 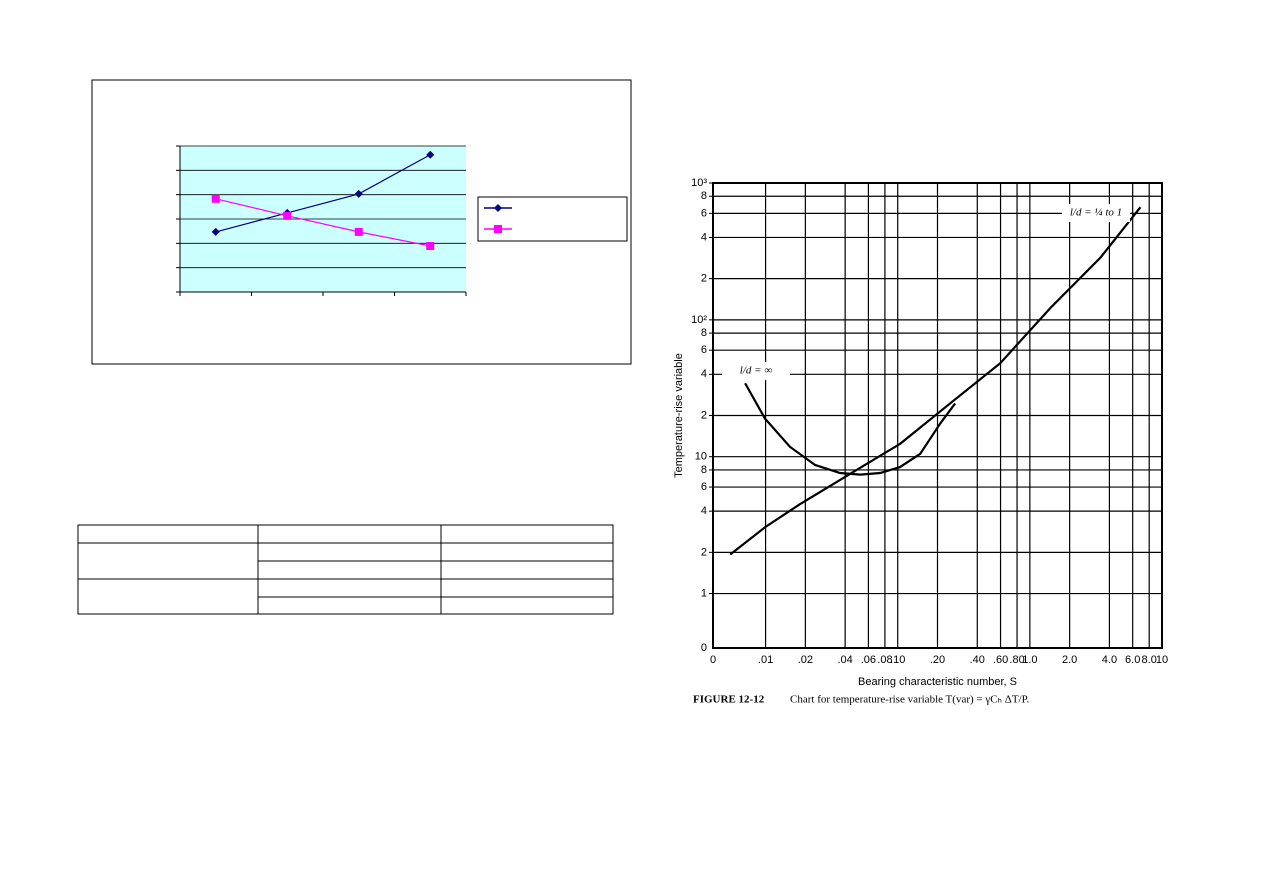 I want to click on x-tick-label: .04, so click(x=844, y=660).